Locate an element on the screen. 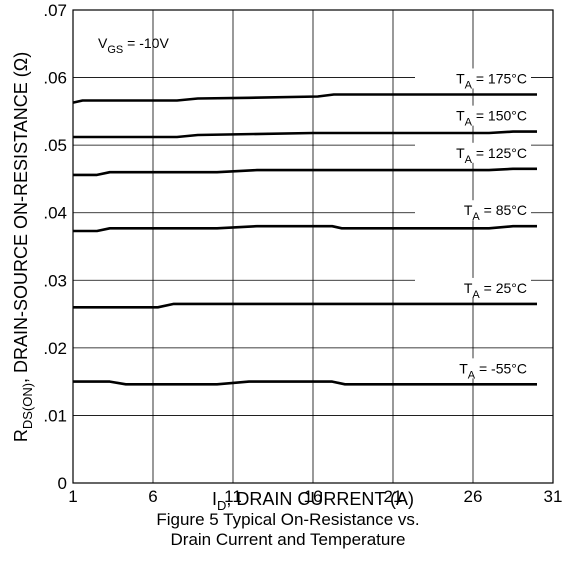 The width and height of the screenshot is (576, 578). vgs-annotation: VGS = -10V is located at coordinates (133, 45).